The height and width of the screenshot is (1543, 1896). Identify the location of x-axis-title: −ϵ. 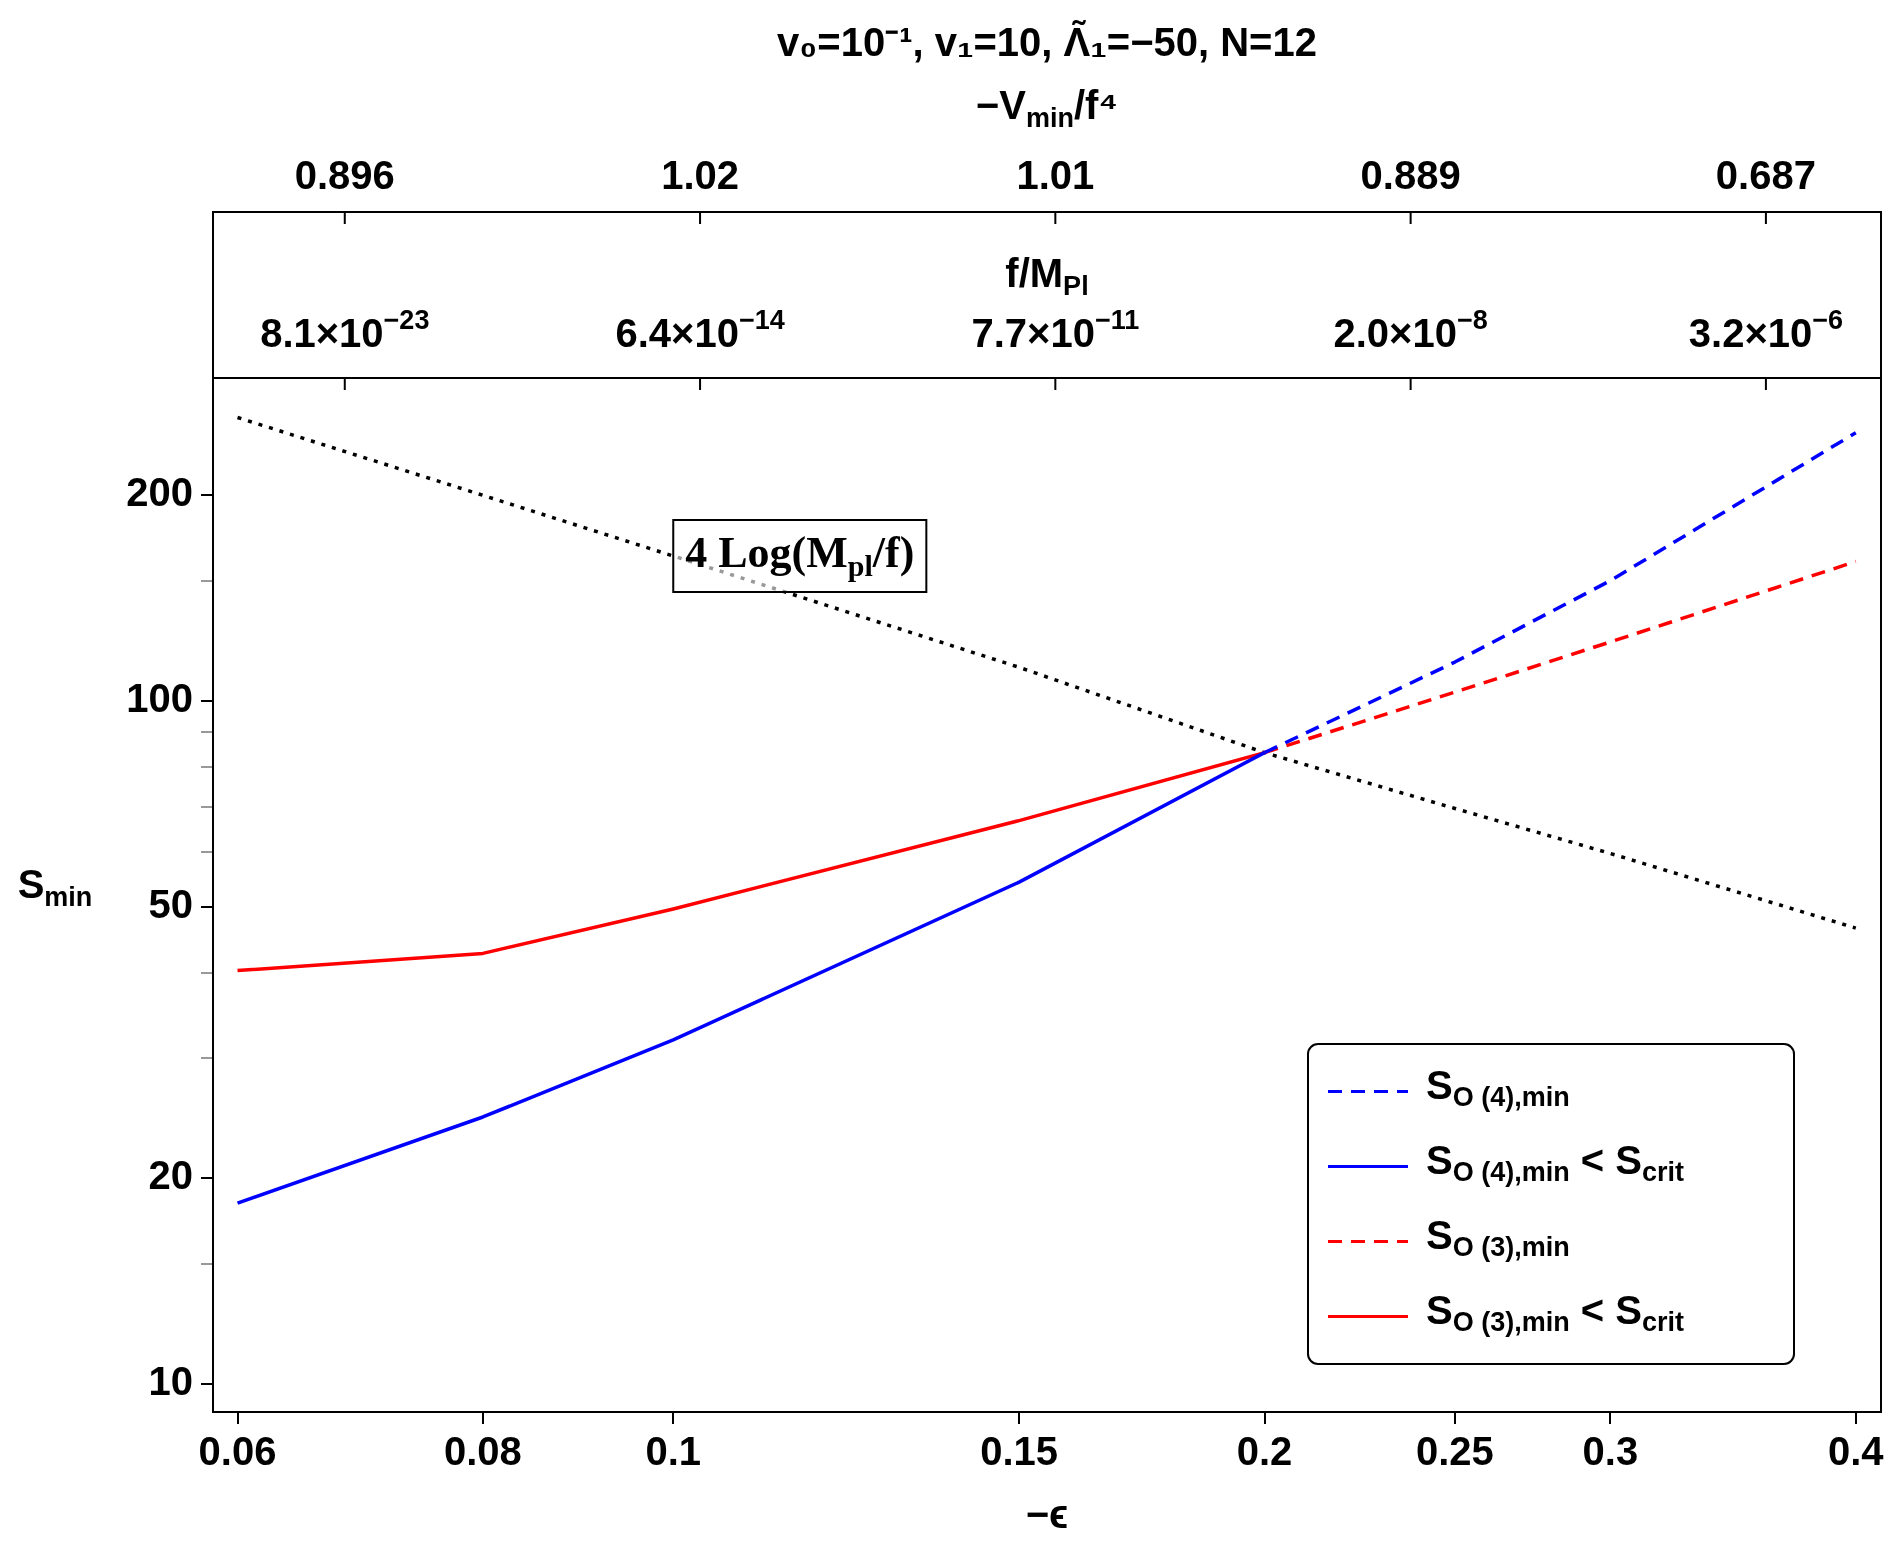
(1047, 1514).